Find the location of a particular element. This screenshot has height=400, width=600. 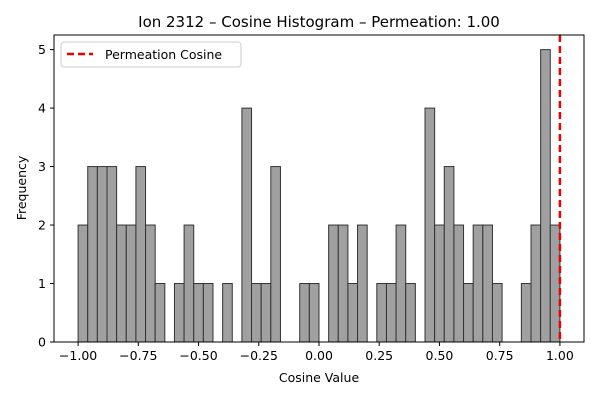

x-tick-label: 0.25 is located at coordinates (379, 355).